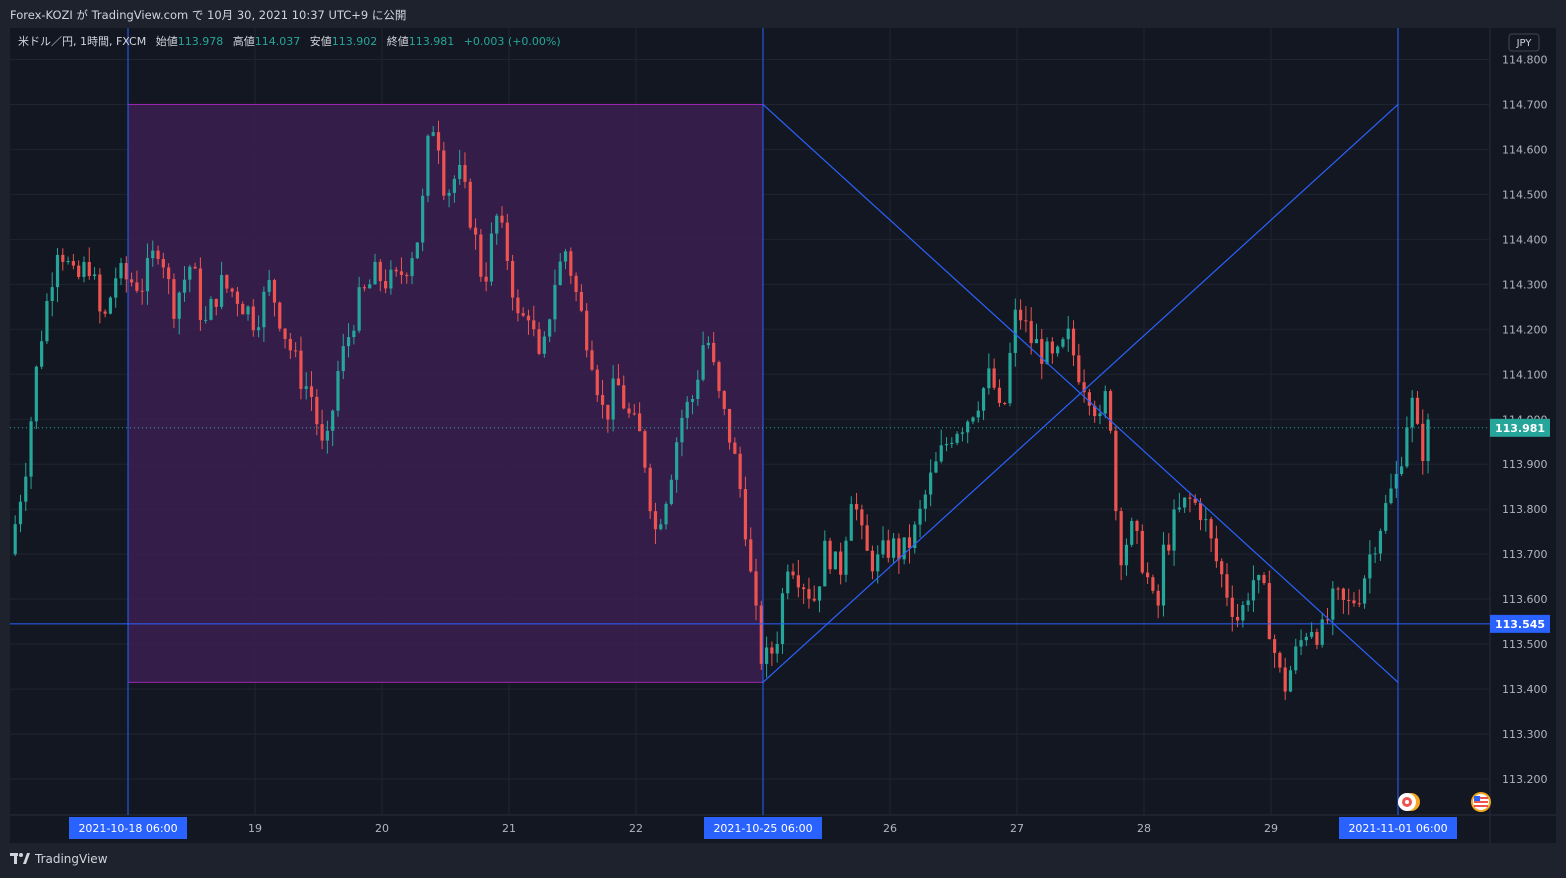  What do you see at coordinates (509, 828) in the screenshot?
I see `time-tick-label: 21` at bounding box center [509, 828].